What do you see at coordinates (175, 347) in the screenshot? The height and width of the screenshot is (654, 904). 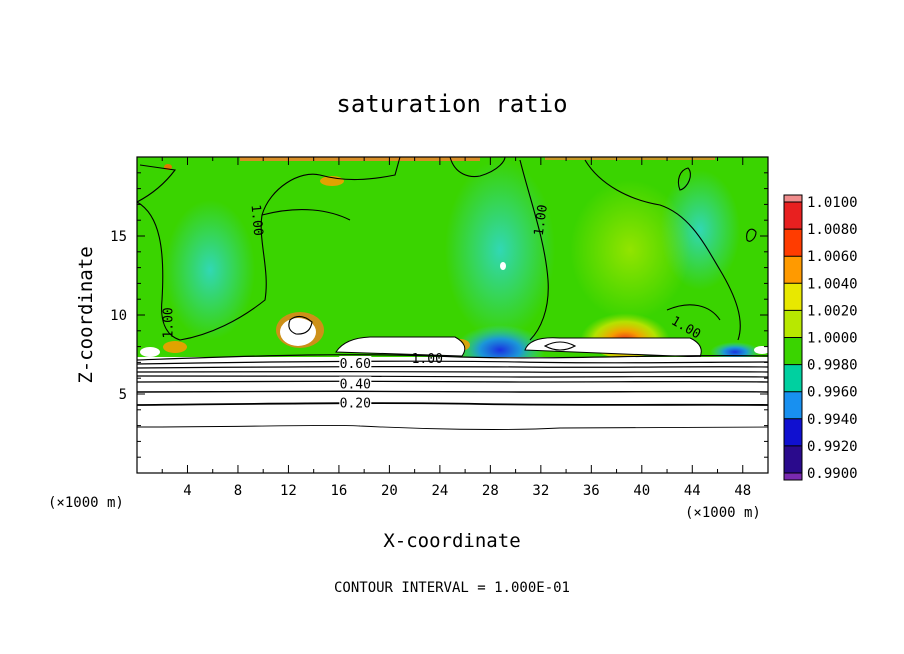 I see `field-rim-left` at bounding box center [175, 347].